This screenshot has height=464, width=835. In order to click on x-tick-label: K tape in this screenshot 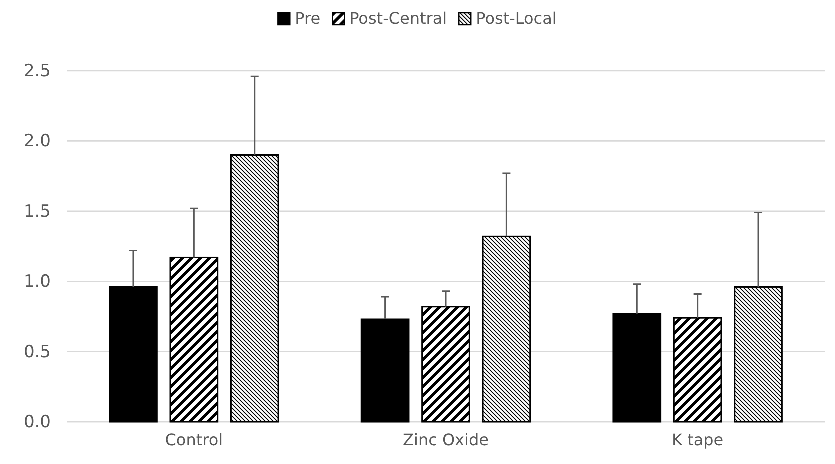, I will do `click(698, 440)`.